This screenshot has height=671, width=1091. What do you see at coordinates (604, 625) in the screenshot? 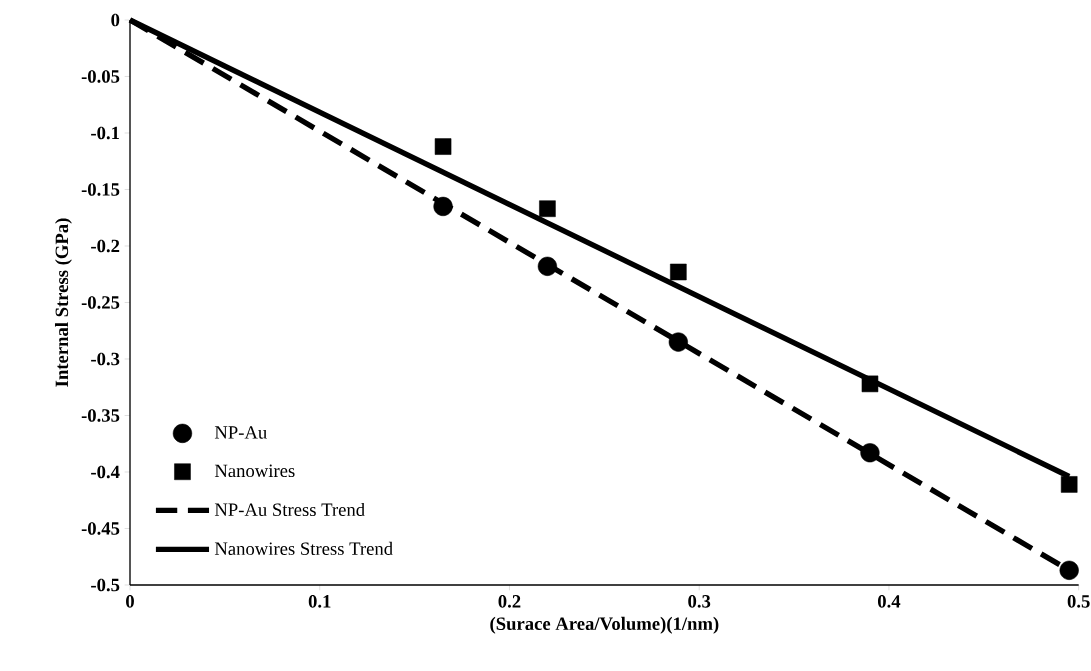
I see `x-axis-title: (Surace Area/Volume)(1/nm)` at bounding box center [604, 625].